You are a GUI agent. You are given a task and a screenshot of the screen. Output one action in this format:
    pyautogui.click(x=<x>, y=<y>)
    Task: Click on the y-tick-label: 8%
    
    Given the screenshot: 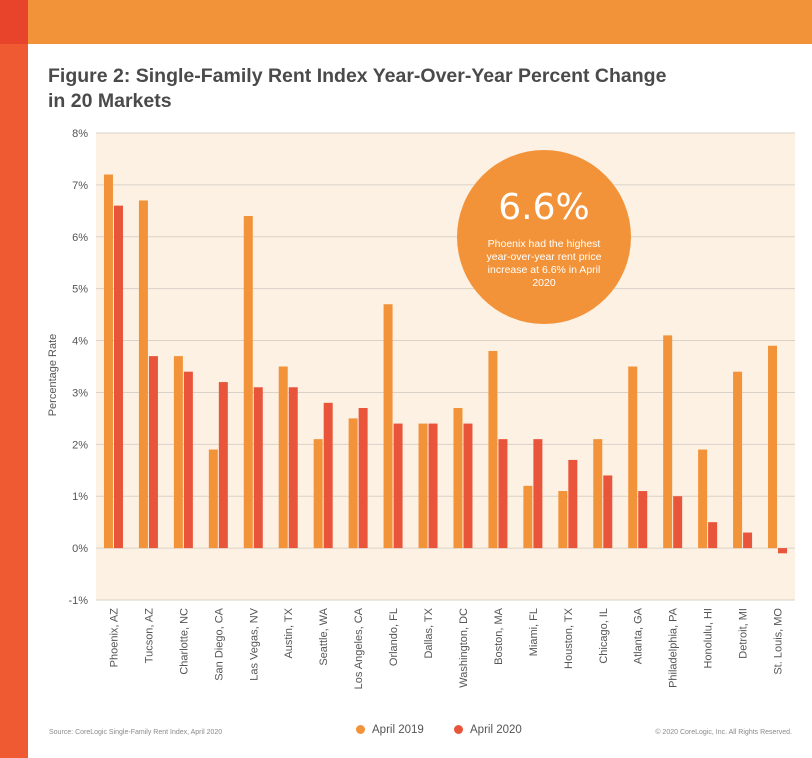 What is the action you would take?
    pyautogui.click(x=80, y=134)
    